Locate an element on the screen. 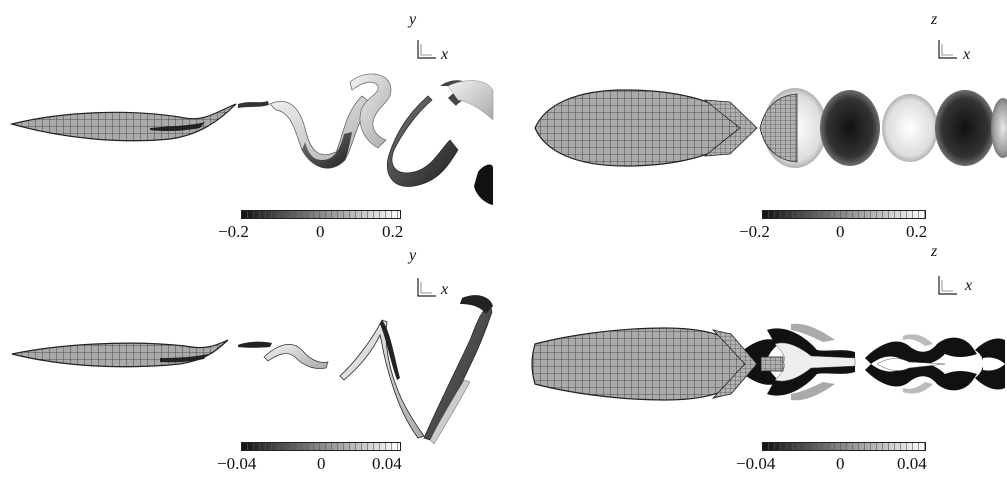 This screenshot has height=480, width=1007. flow-plot-top-right is located at coordinates (770, 104).